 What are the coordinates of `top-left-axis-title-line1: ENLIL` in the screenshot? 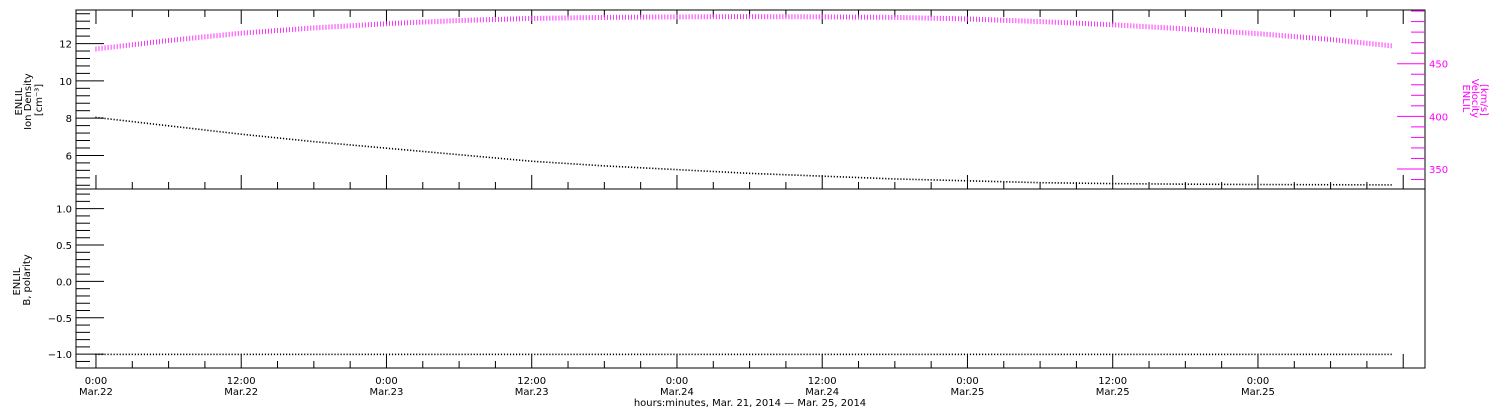 It's located at (19, 101).